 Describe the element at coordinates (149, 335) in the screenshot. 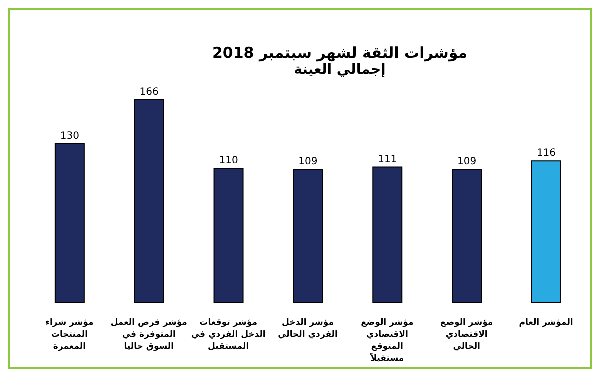

I see `x-tick-label: مؤشر فرص العمل المتوفرة في السوق حاليا` at that location.